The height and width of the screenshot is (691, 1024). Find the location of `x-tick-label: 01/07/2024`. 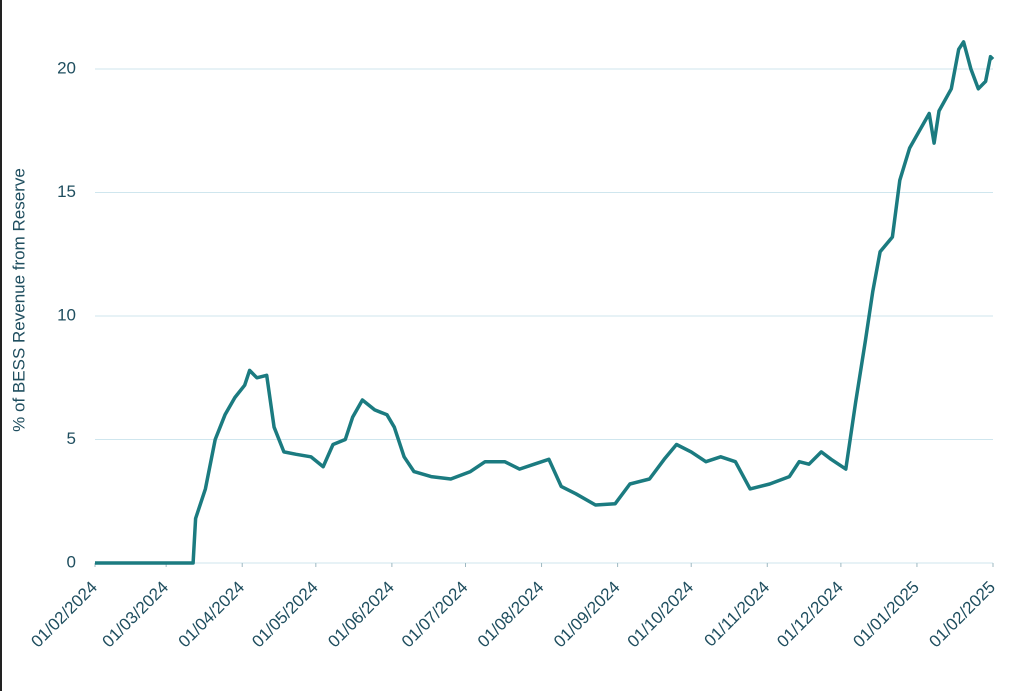

x-tick-label: 01/07/2024 is located at coordinates (435, 615).